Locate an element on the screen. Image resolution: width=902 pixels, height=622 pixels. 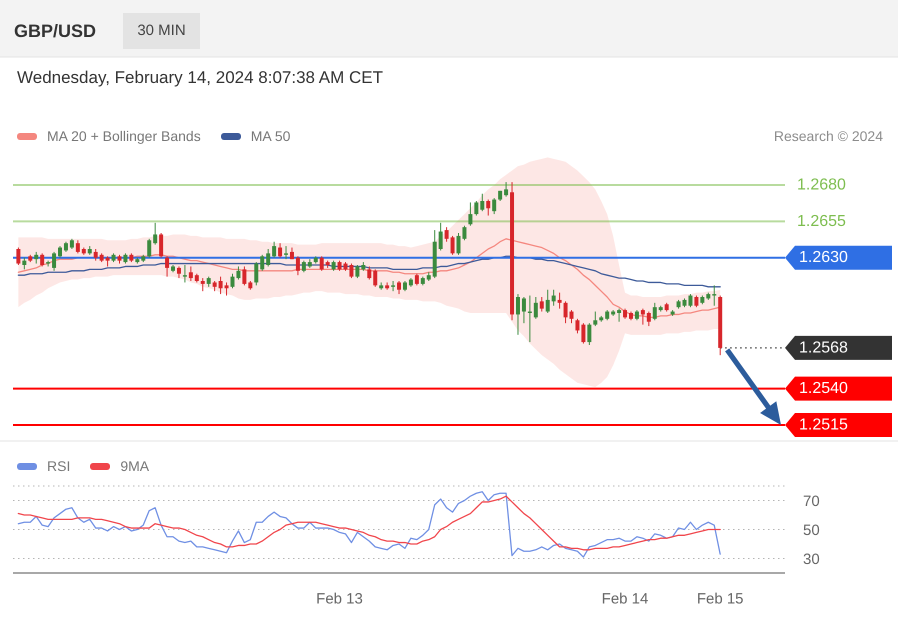
y-tick-label: 30 is located at coordinates (811, 559).